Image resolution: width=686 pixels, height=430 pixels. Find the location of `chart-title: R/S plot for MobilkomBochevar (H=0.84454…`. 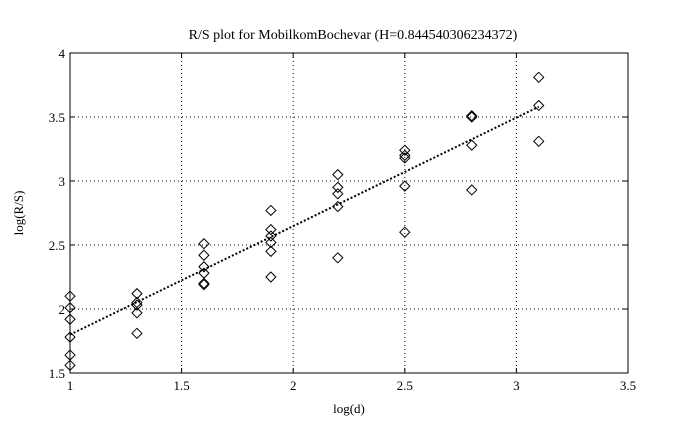

chart-title: R/S plot for MobilkomBochevar (H=0.84454… is located at coordinates (353, 35).